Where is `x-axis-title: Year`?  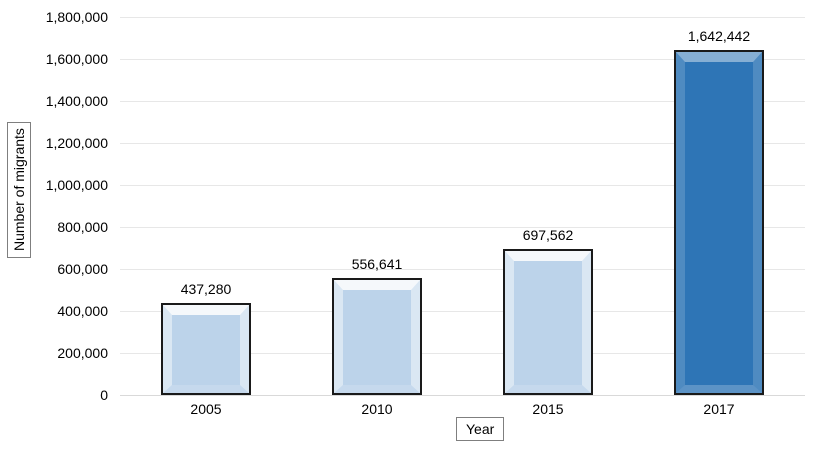 x-axis-title: Year is located at coordinates (480, 429).